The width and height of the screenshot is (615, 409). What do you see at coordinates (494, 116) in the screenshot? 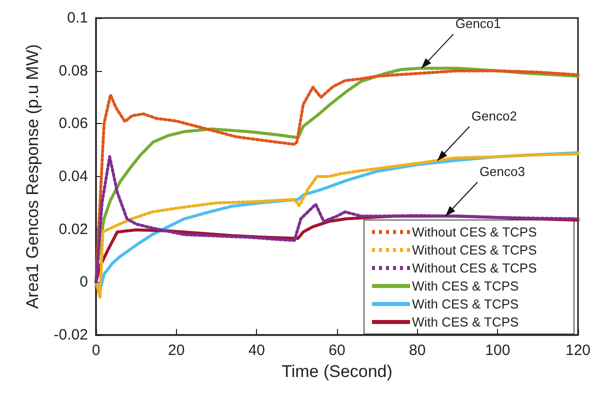
I see `annotation: Genco2` at bounding box center [494, 116].